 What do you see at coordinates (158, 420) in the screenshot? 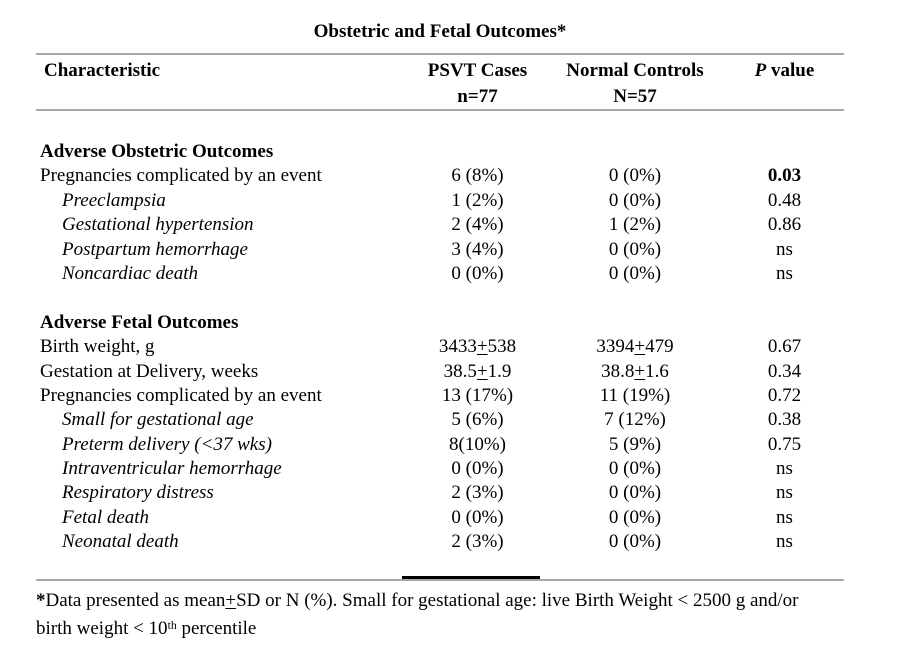
I see `row-label: Small for gestational age` at bounding box center [158, 420].